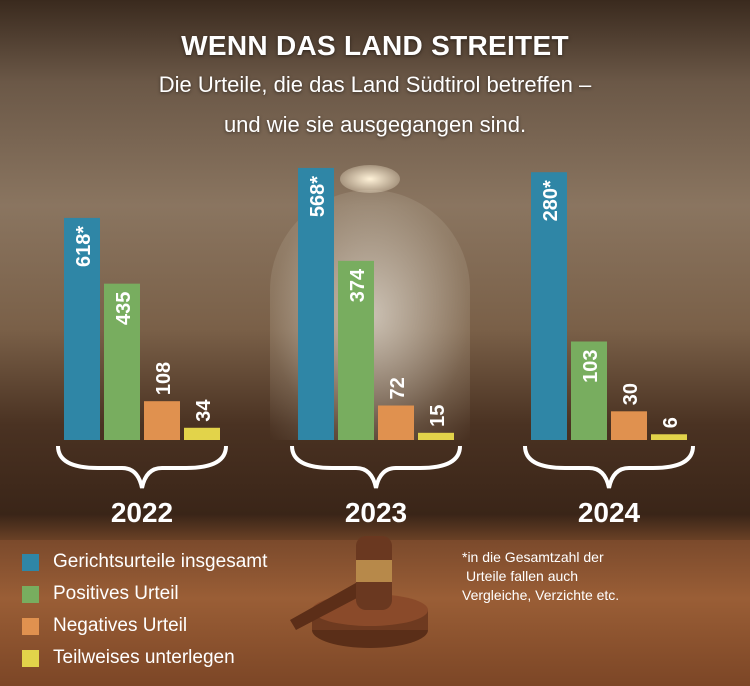  What do you see at coordinates (84, 246) in the screenshot?
I see `data-label: 618*` at bounding box center [84, 246].